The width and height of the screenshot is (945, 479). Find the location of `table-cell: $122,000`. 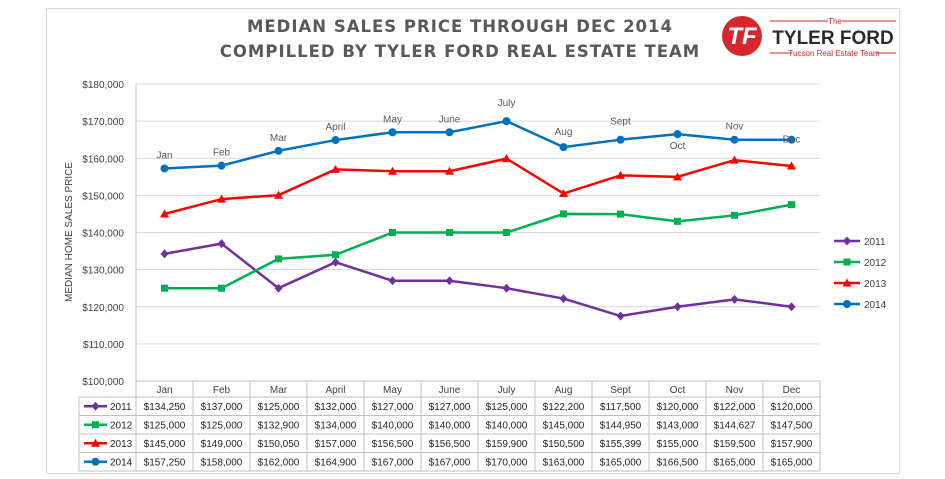

table-cell: $122,000 is located at coordinates (735, 407).